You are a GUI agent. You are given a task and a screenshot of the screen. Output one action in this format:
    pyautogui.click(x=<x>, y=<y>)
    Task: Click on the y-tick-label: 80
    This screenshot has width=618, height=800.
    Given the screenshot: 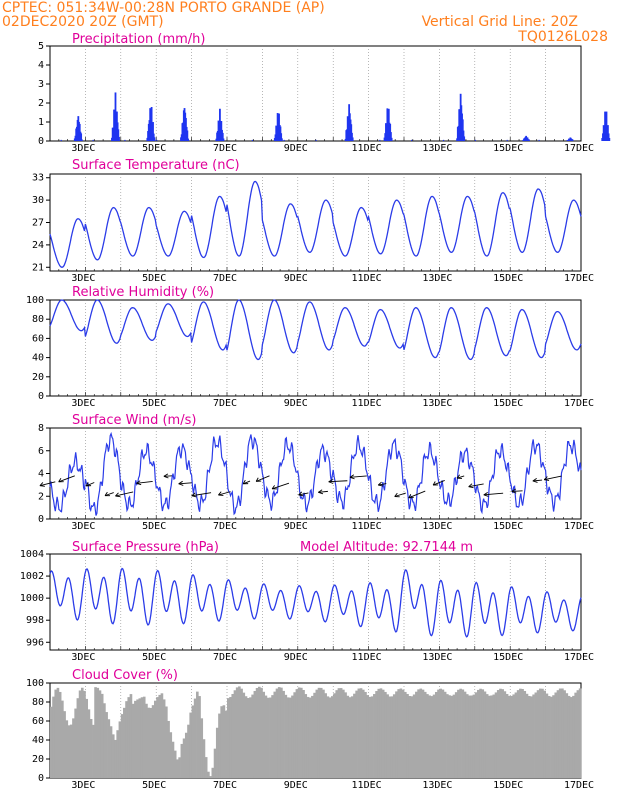 What is the action you would take?
    pyautogui.click(x=38, y=702)
    